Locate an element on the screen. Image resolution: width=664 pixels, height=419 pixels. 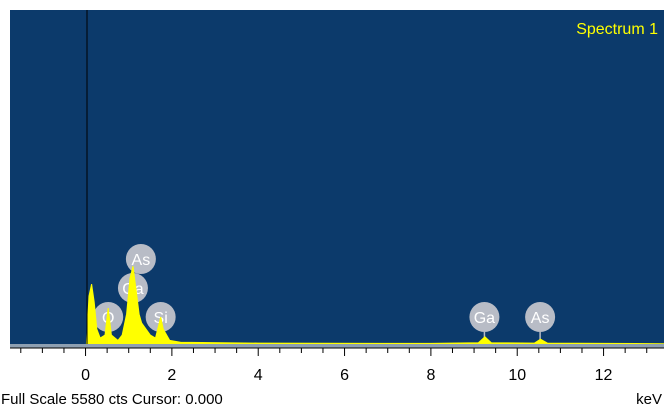
element-marker-ga-4: Ga is located at coordinates (484, 323).